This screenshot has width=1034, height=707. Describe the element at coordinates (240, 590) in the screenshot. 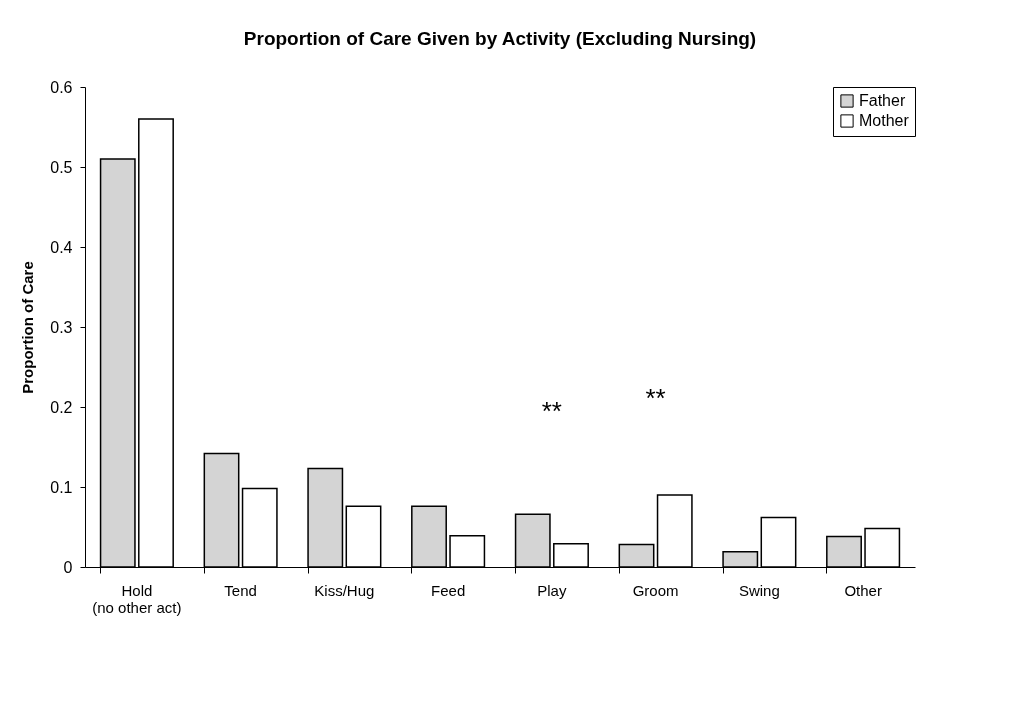

I see `x-tick-label: Tend` at that location.